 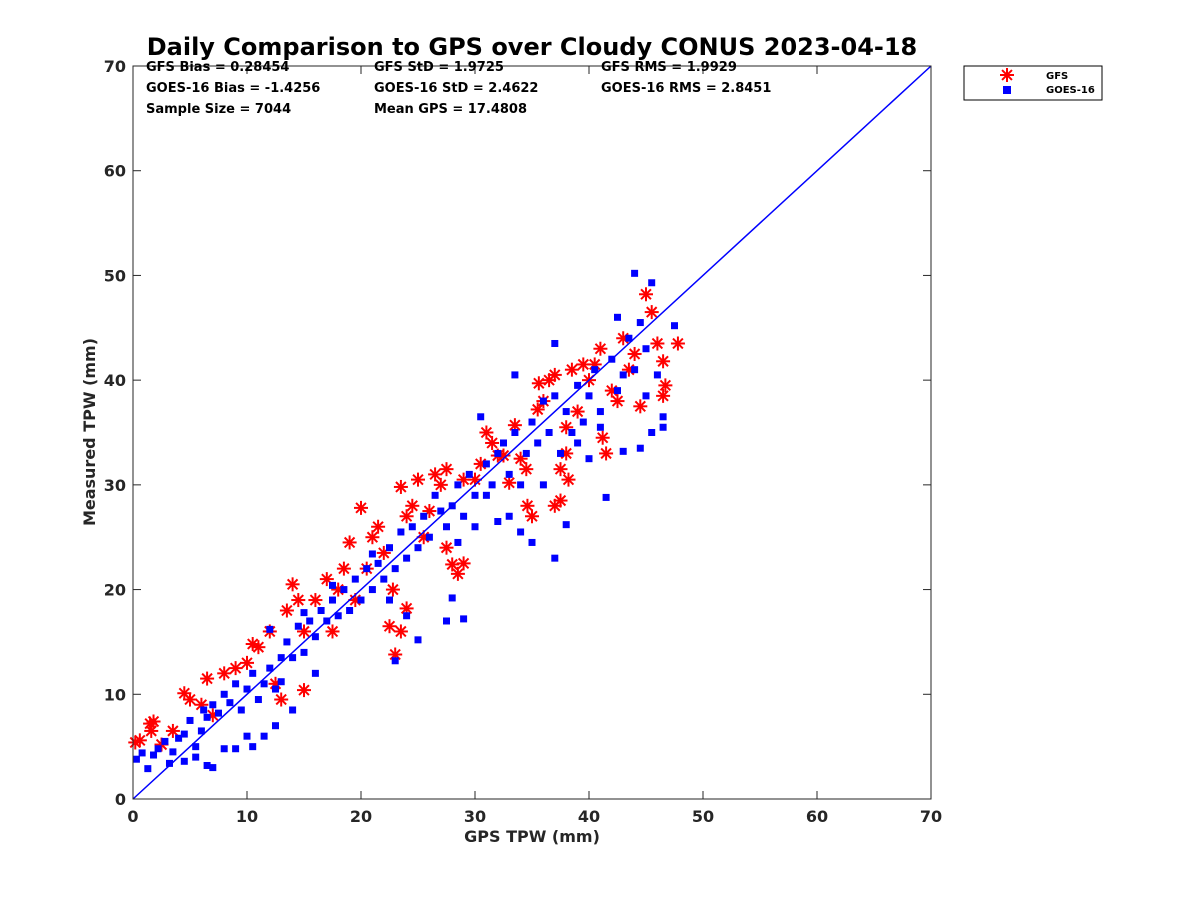 I want to click on x-tick-label: 0, so click(x=132, y=816).